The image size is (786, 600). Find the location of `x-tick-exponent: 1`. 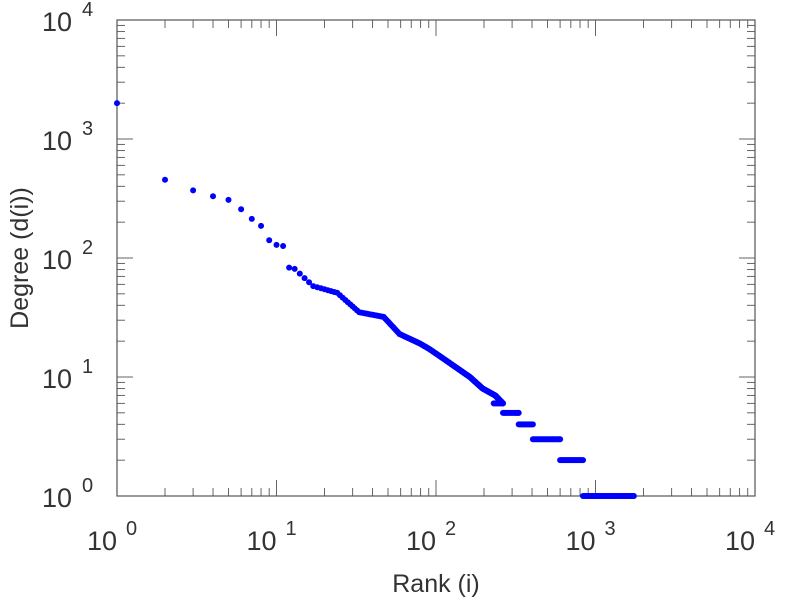

x-tick-exponent: 1 is located at coordinates (291, 529).